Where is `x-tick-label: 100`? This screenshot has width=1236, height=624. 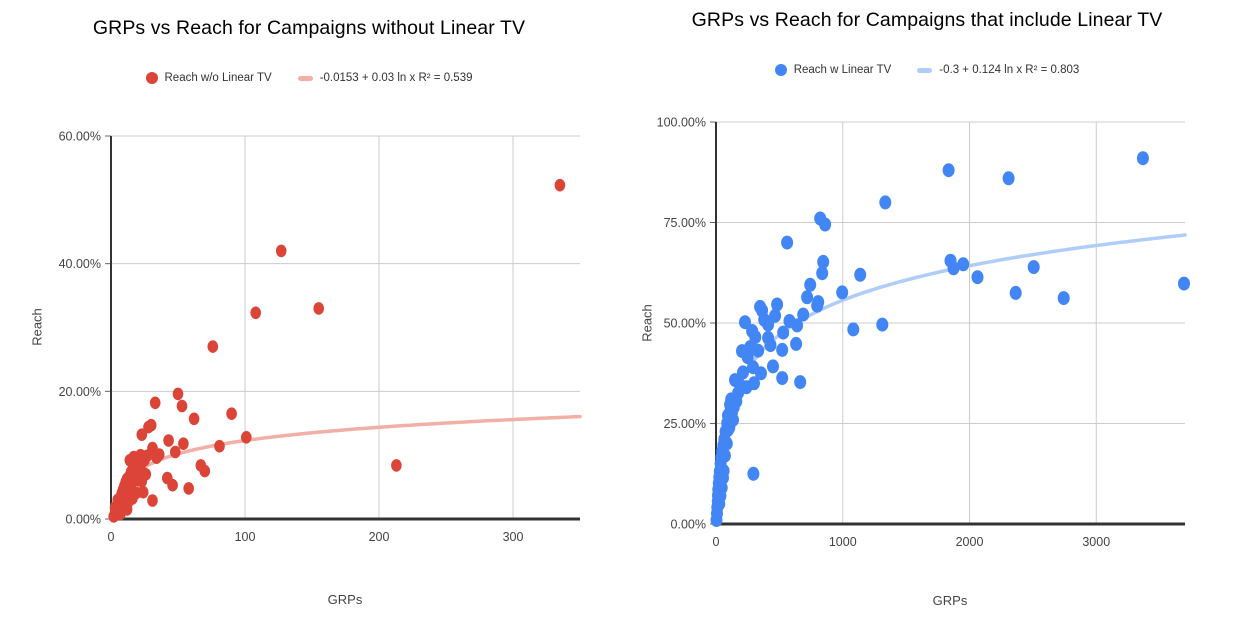
x-tick-label: 100 is located at coordinates (245, 537).